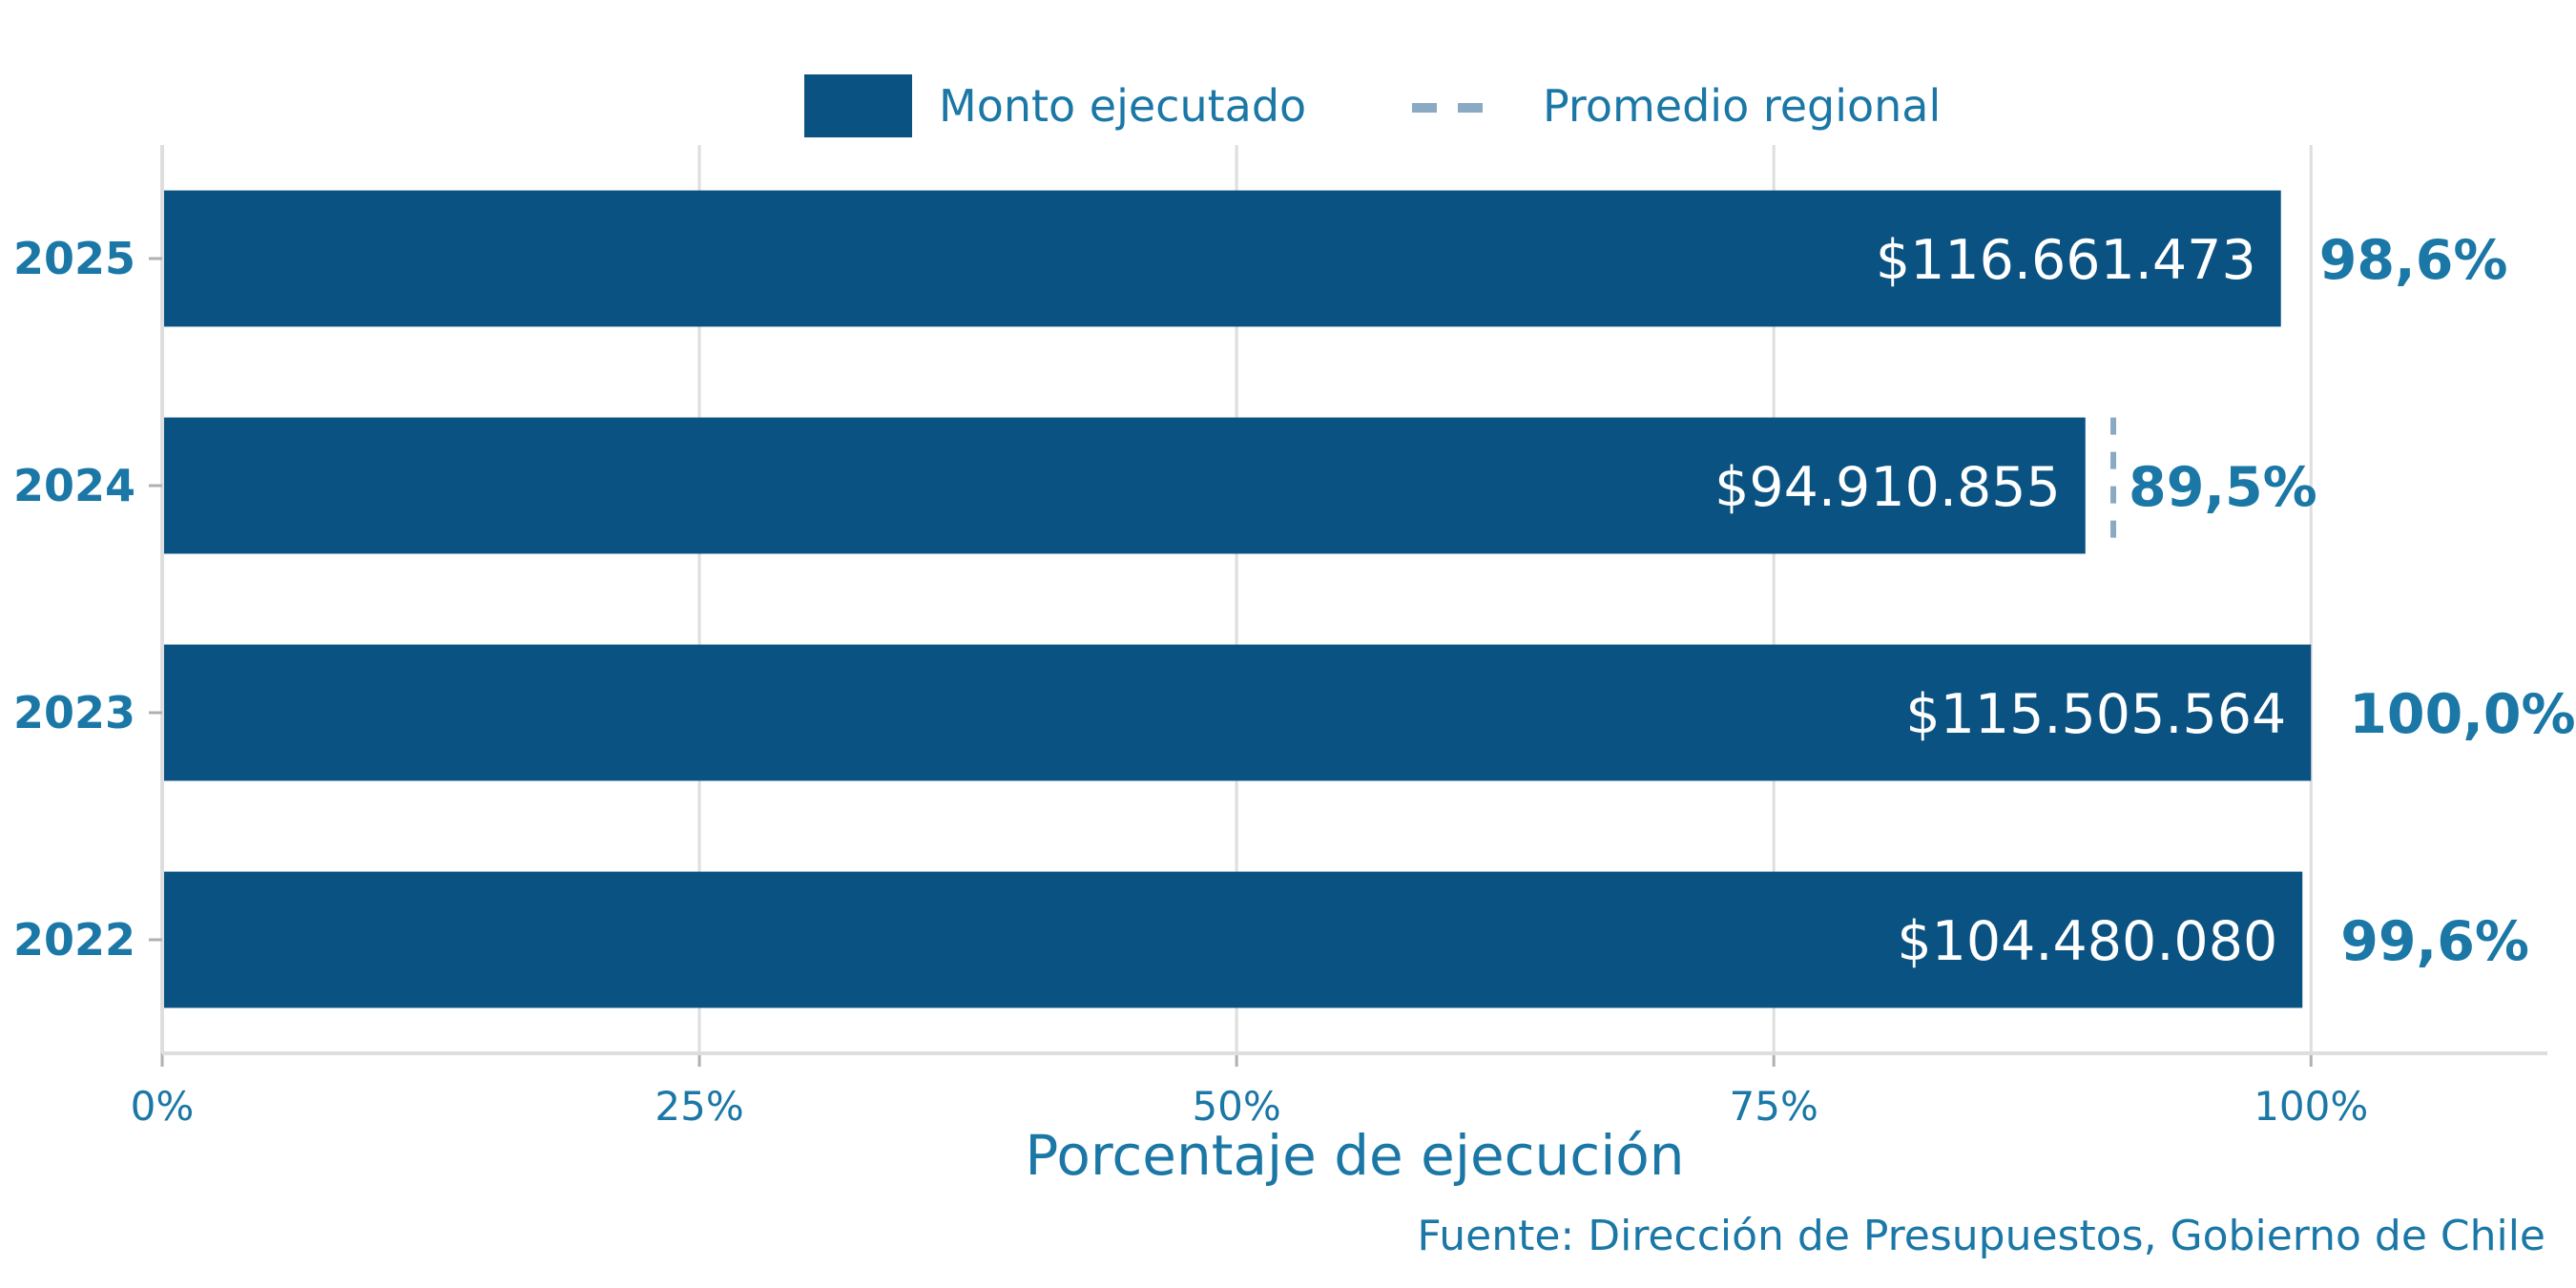  I want to click on y-tick-label: 2025, so click(74, 258).